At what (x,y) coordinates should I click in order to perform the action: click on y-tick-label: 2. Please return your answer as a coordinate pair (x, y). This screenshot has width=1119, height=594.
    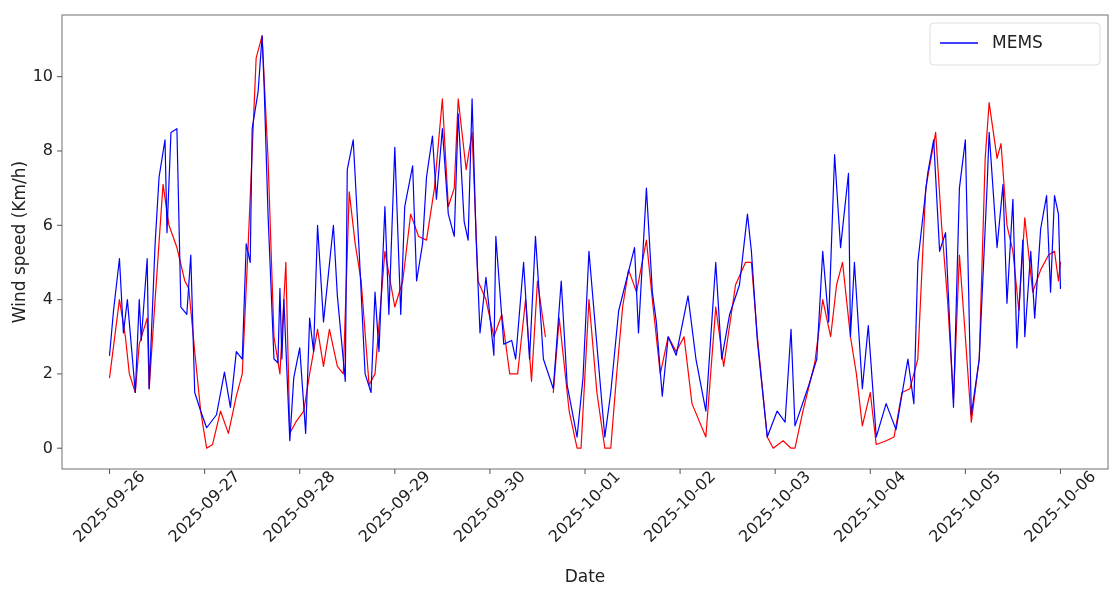
    Looking at the image, I should click on (47, 373).